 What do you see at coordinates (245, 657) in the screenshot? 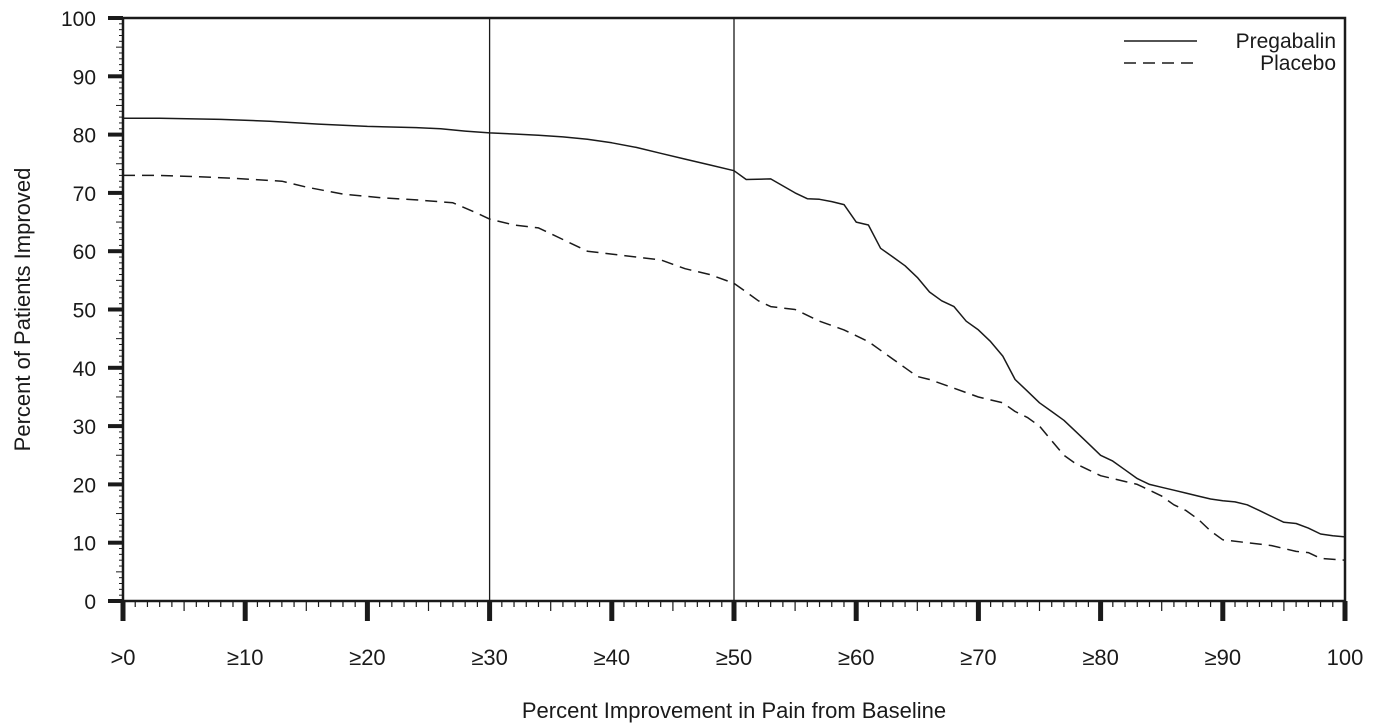
I see `x-tick-label: ≥10` at bounding box center [245, 657].